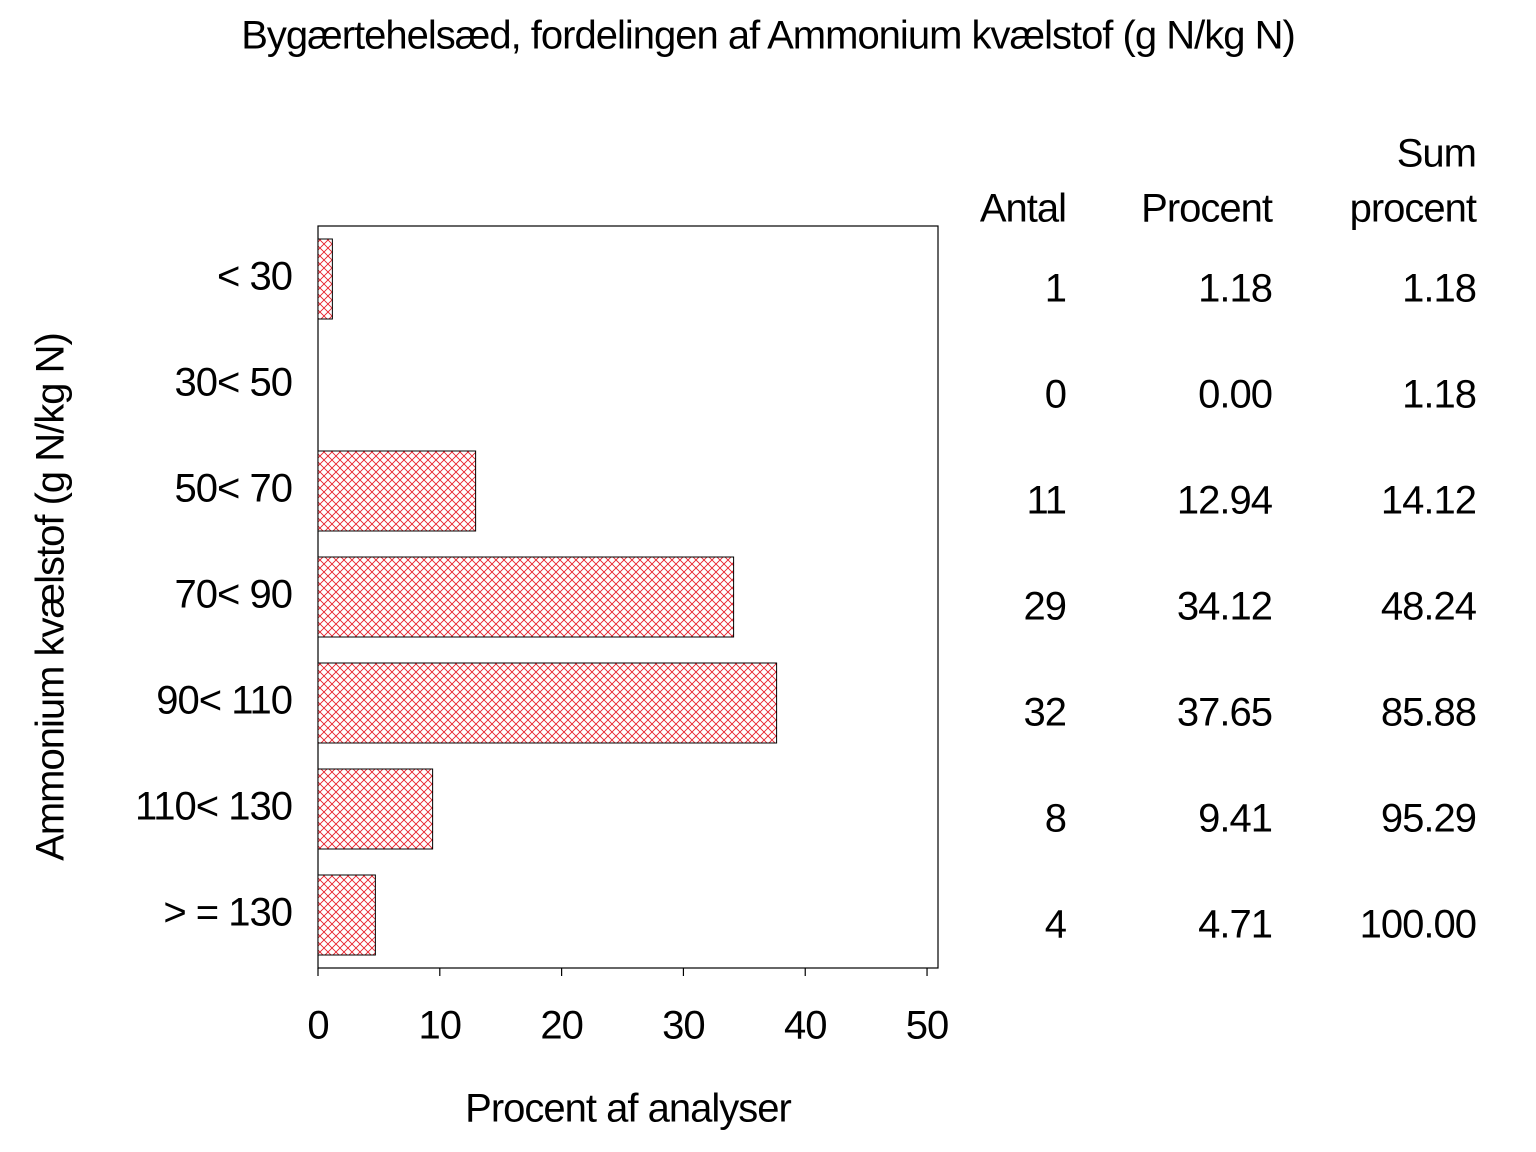  Describe the element at coordinates (213, 807) in the screenshot. I see `y-tick-label: 110< 130` at that location.